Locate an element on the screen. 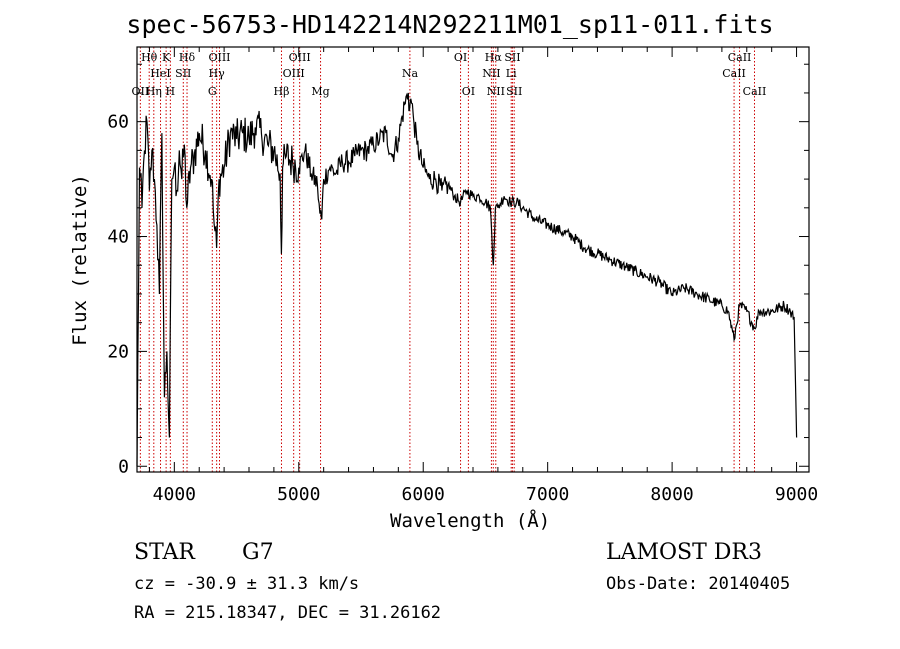  line-label-21: Li is located at coordinates (511, 73).